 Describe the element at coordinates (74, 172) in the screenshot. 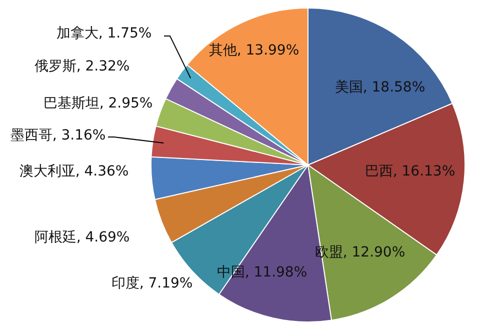

I see `slice-label: 澳大利亚, 4.36%` at that location.